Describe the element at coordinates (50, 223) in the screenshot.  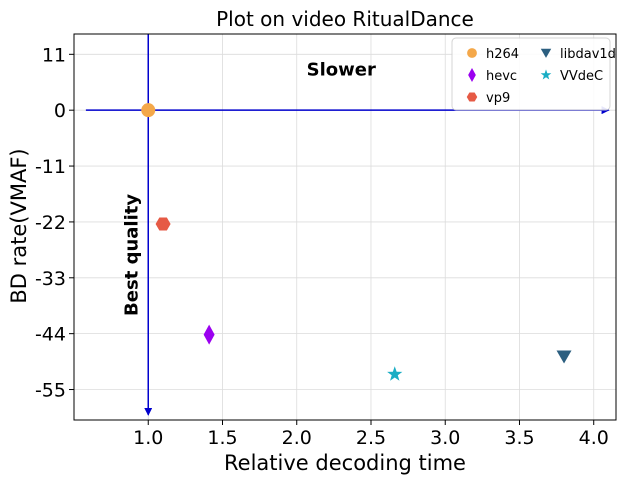
I see `y-tick-label: -22` at that location.